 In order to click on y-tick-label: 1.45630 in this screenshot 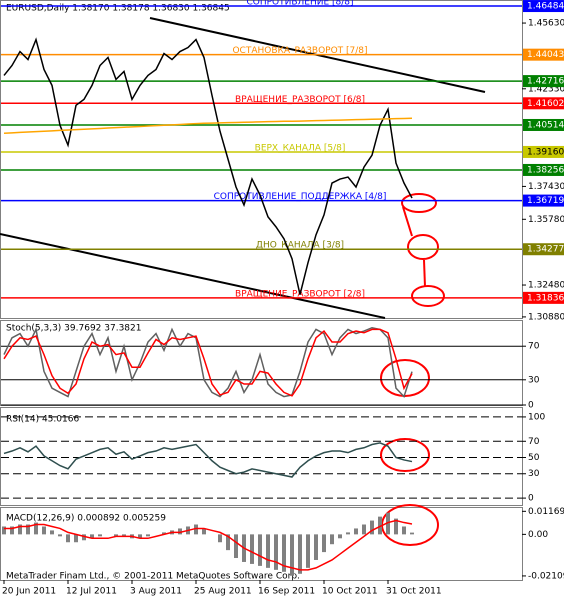, I will do `click(546, 24)`.